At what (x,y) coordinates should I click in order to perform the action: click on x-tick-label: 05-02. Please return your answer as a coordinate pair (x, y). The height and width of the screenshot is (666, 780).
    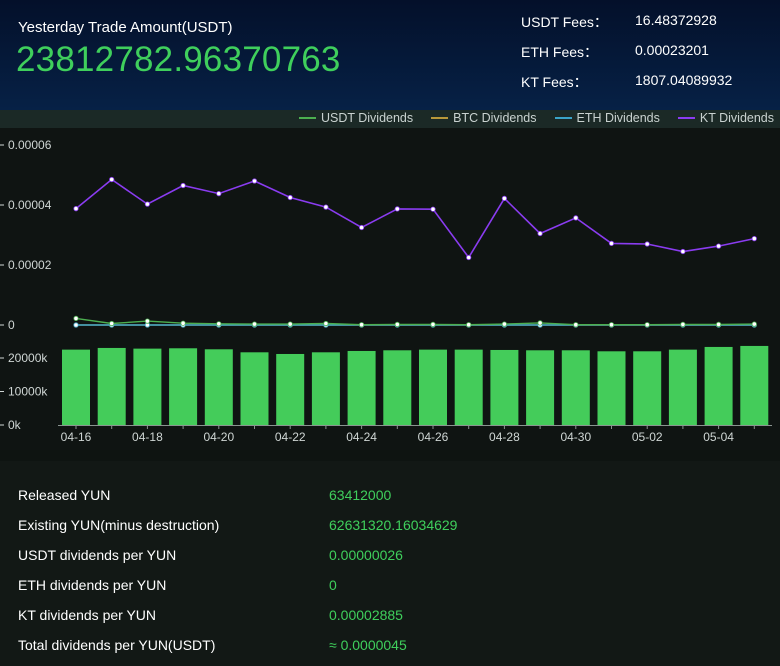
    Looking at the image, I should click on (647, 437).